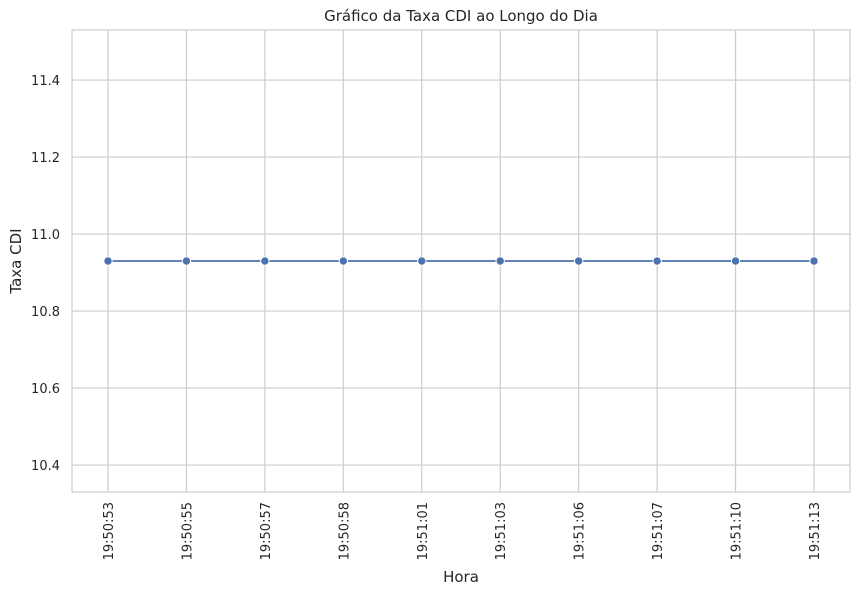 The width and height of the screenshot is (858, 595). Describe the element at coordinates (45, 158) in the screenshot. I see `y-tick-label: 11.2` at that location.